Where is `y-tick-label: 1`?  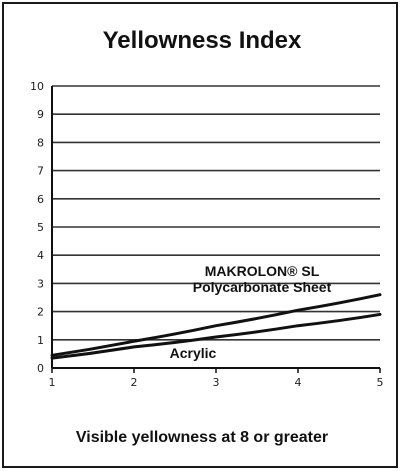 y-tick-label: 1 is located at coordinates (40, 340).